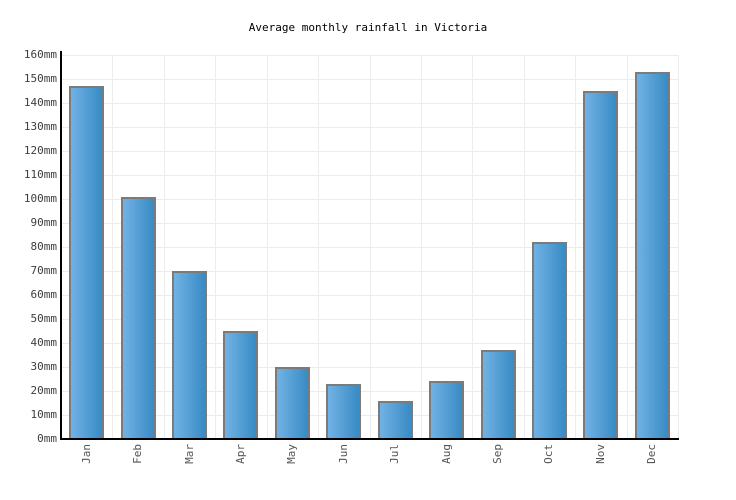  Describe the element at coordinates (498, 454) in the screenshot. I see `x-axis-label-sep: Sep` at that location.